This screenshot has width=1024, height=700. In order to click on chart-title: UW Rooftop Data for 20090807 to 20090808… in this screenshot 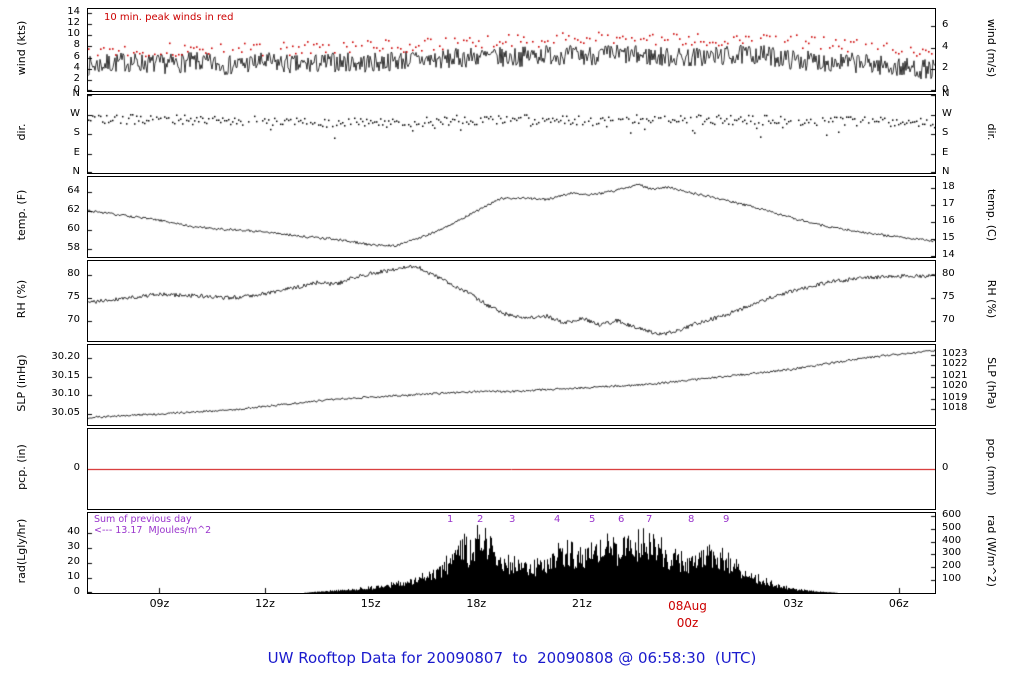, I will do `click(512, 658)`.